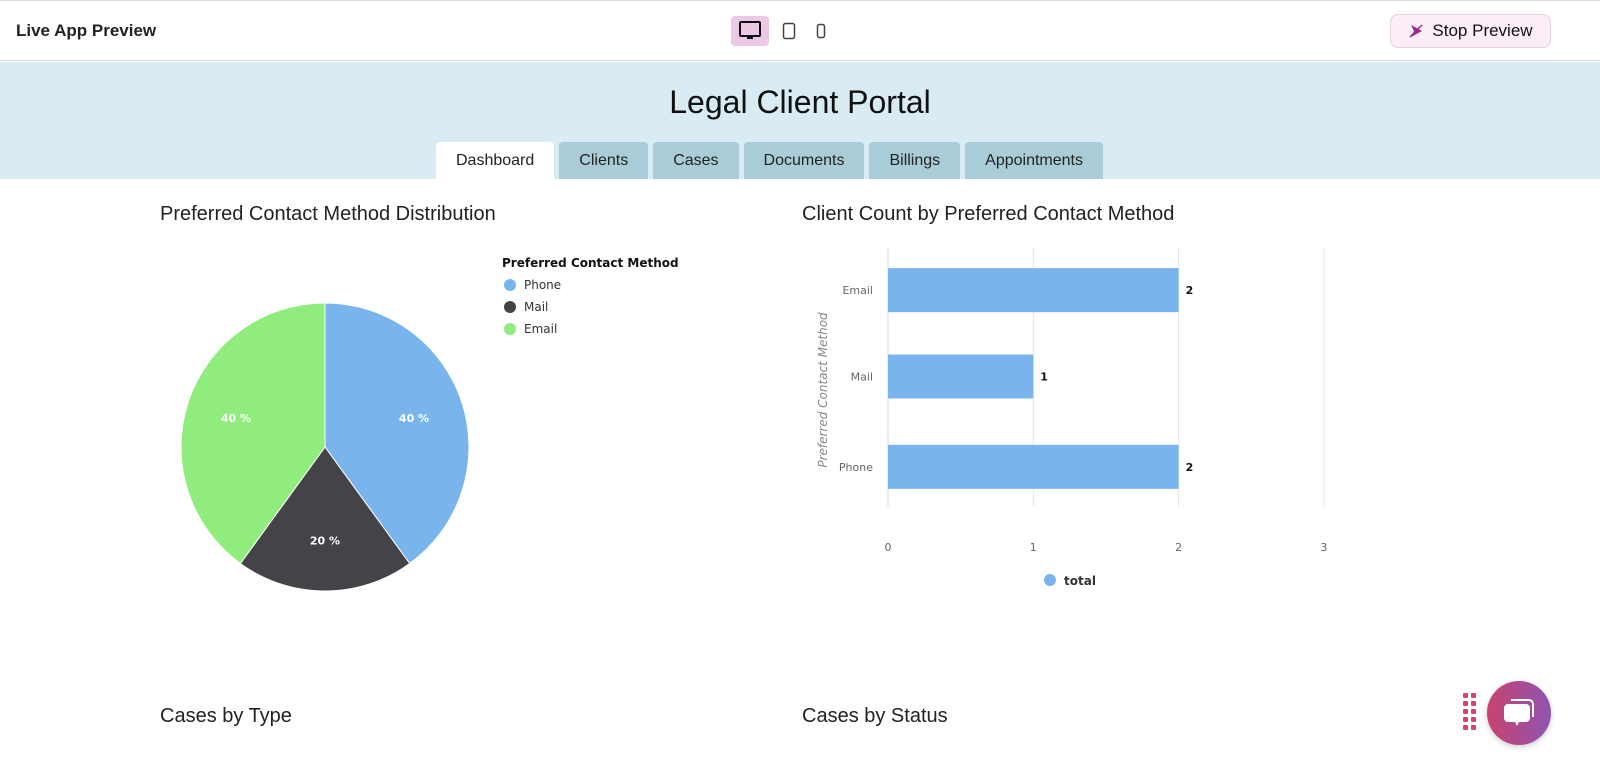  I want to click on pie-slice-email, so click(253, 433).